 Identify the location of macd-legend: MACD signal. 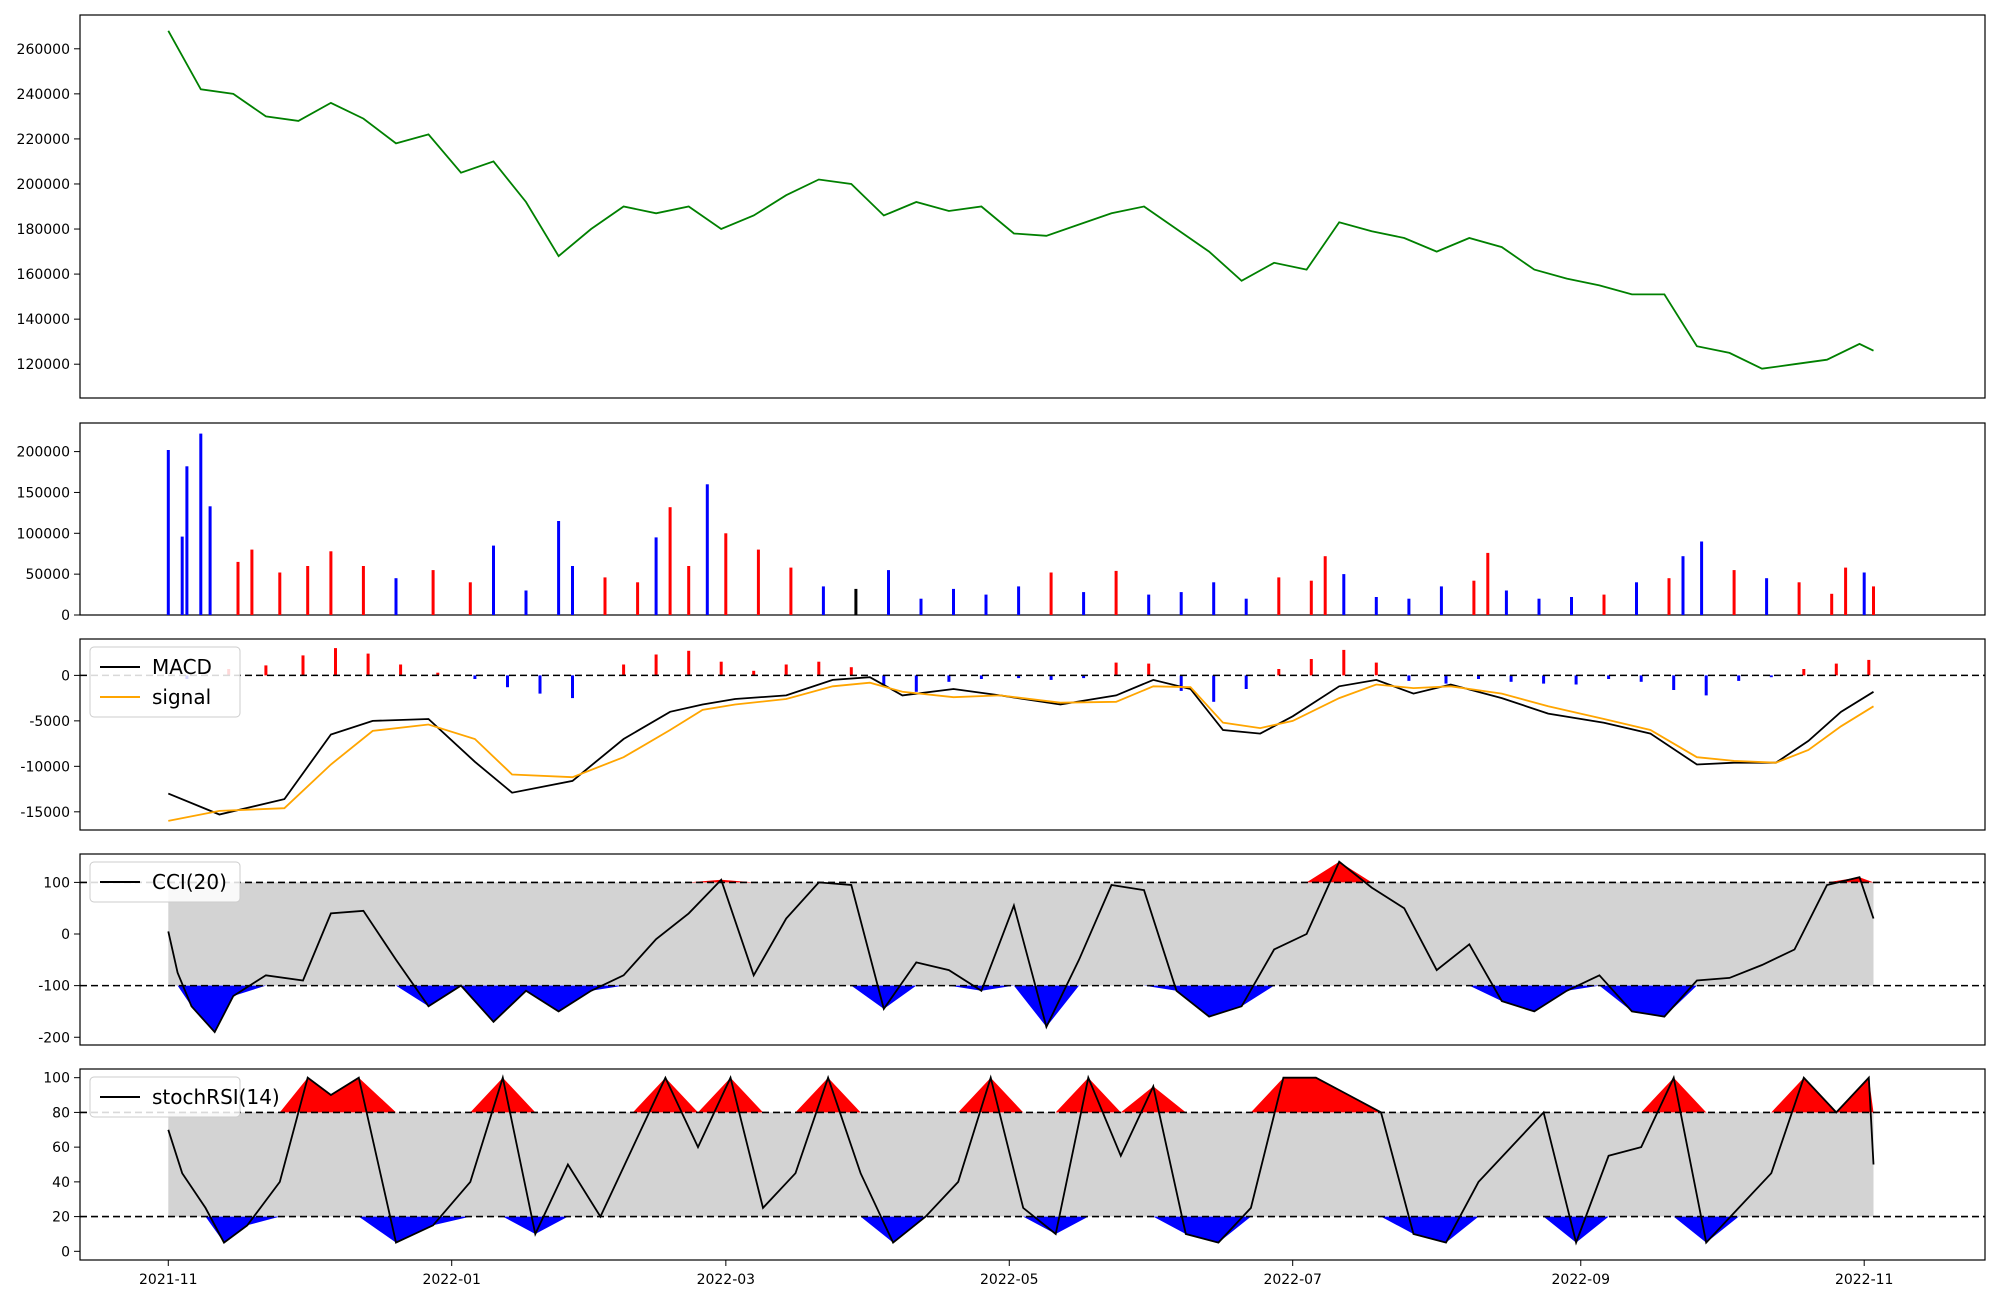
(165, 682).